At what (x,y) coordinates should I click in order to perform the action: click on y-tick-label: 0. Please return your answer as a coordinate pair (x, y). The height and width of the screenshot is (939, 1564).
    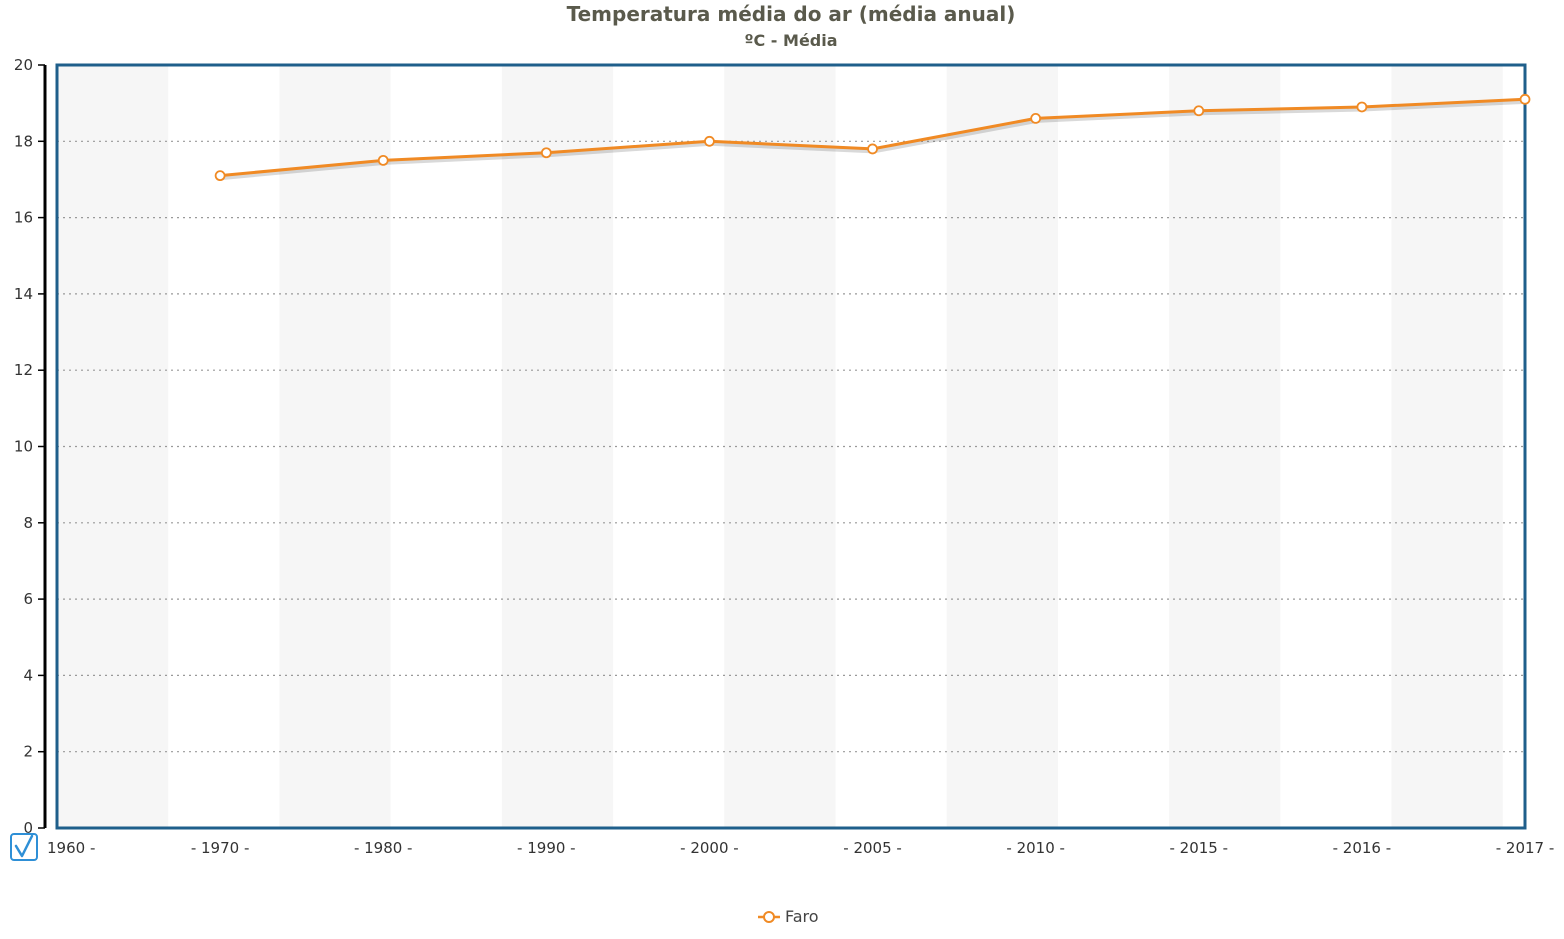
    Looking at the image, I should click on (28, 828).